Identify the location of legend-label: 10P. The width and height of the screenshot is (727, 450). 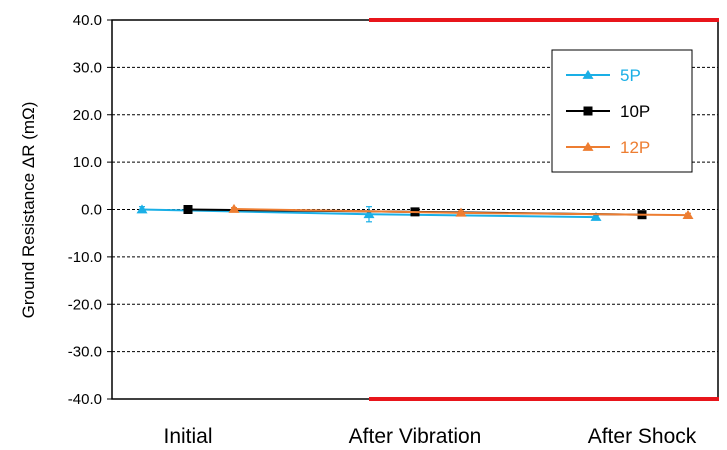
(635, 111).